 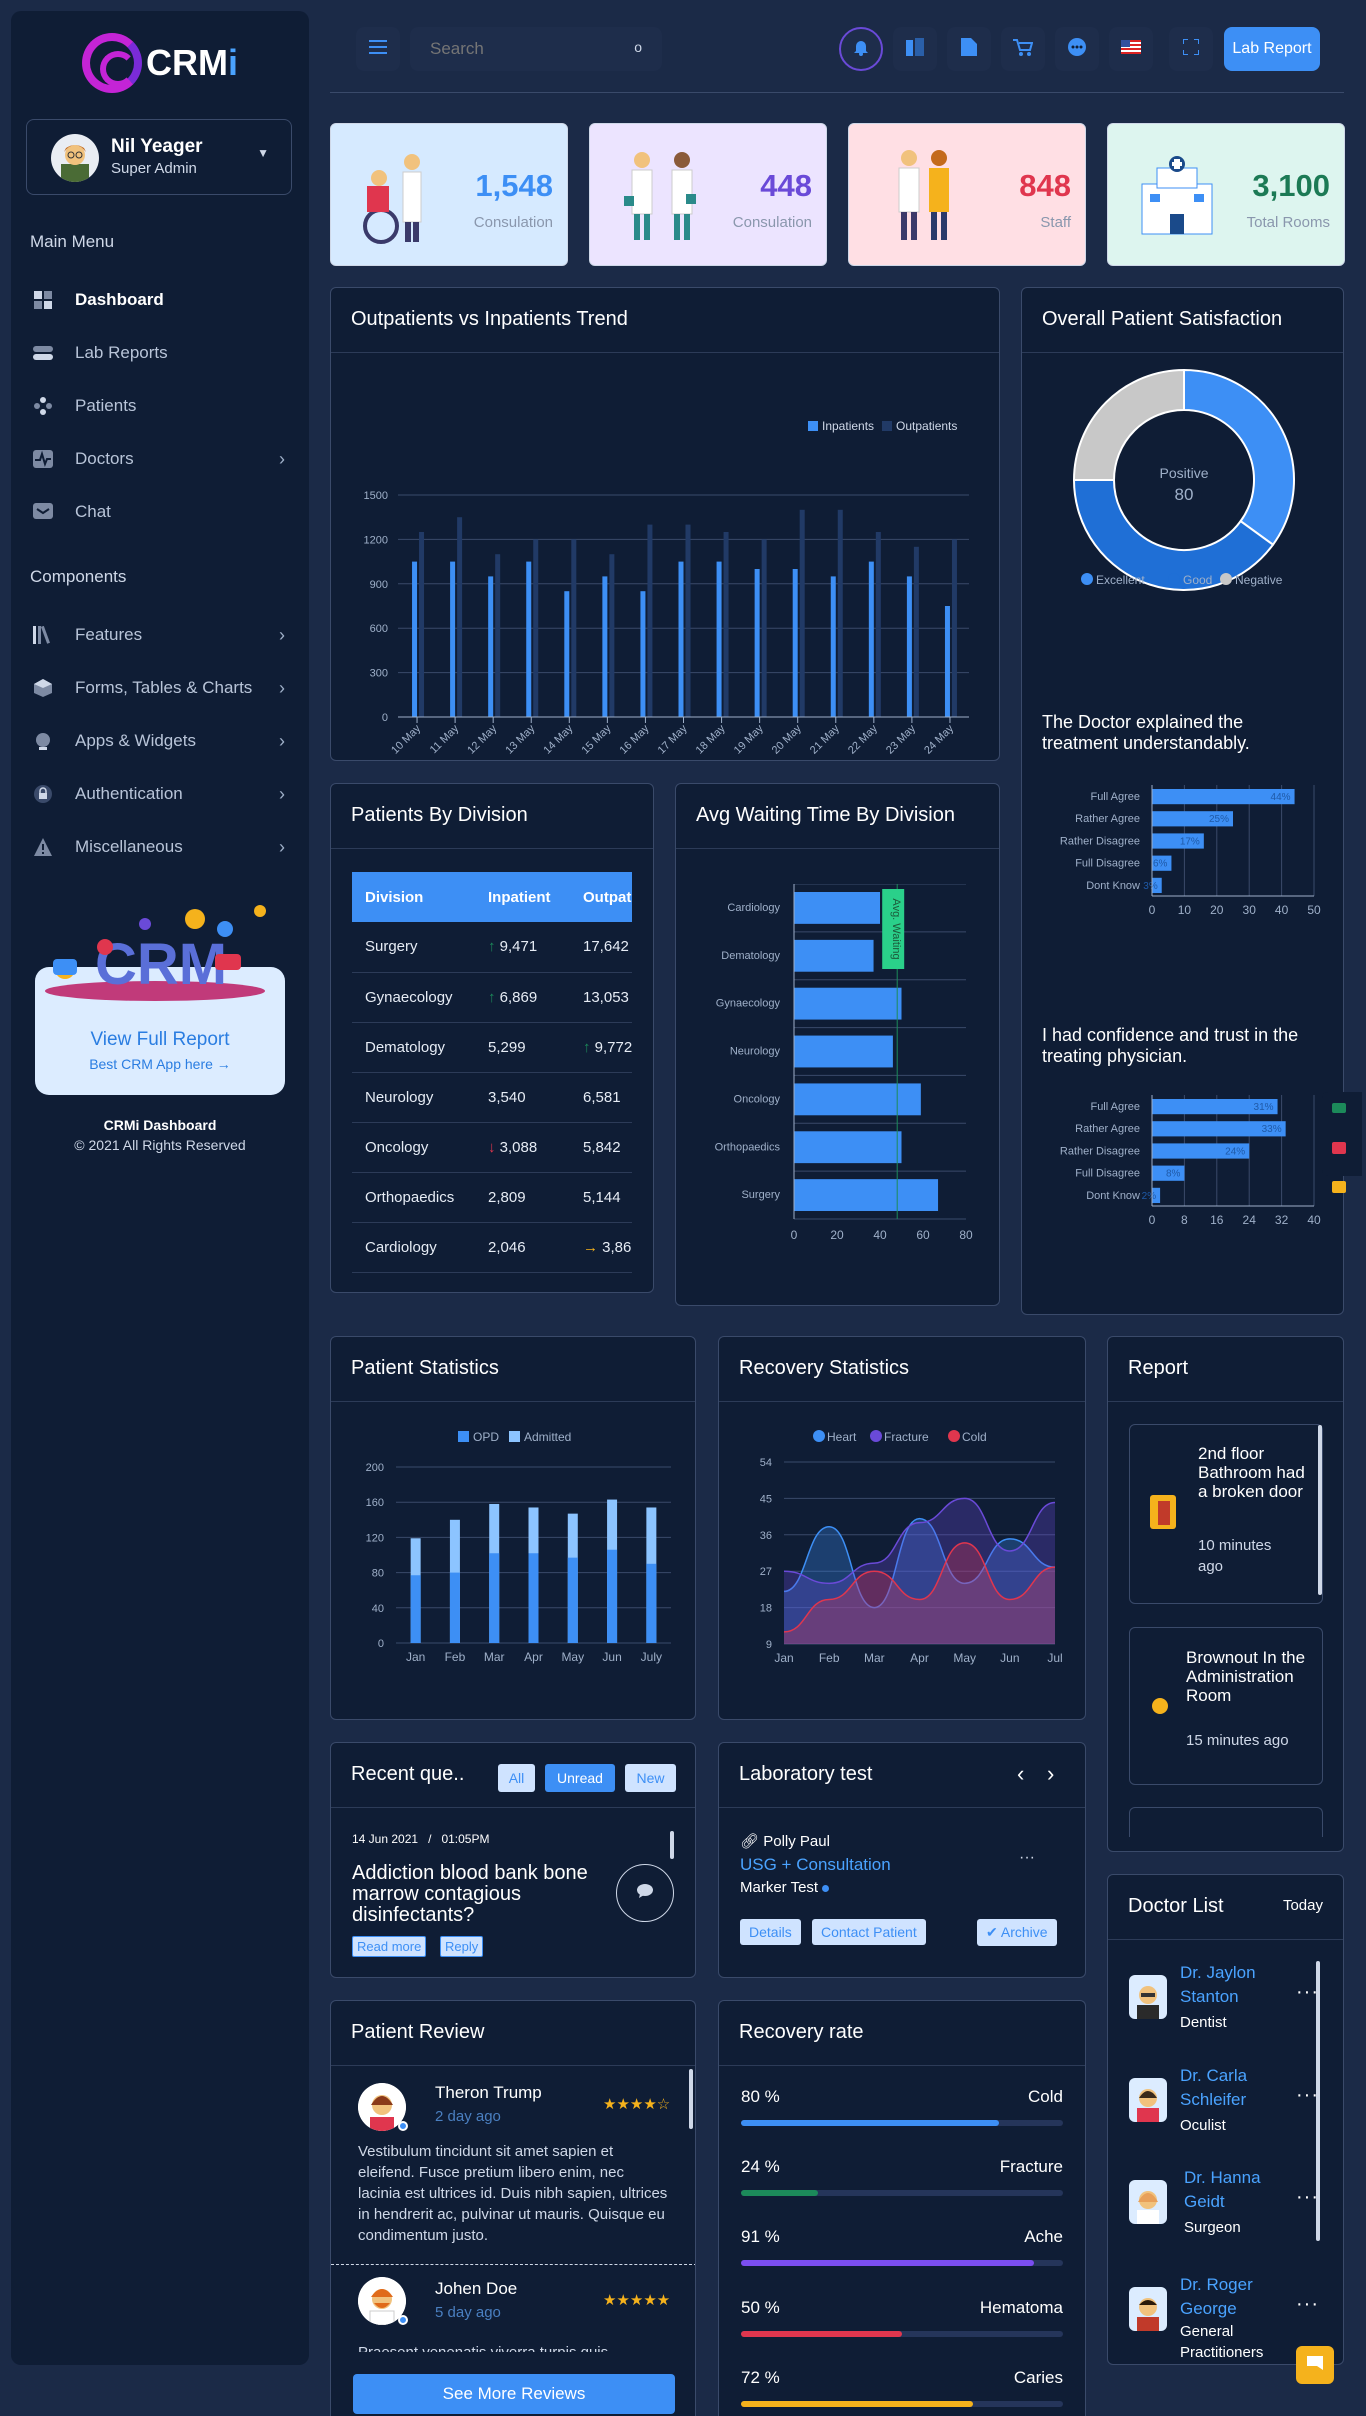 I want to click on doctor-role: Surgeon, so click(x=1212, y=2227).